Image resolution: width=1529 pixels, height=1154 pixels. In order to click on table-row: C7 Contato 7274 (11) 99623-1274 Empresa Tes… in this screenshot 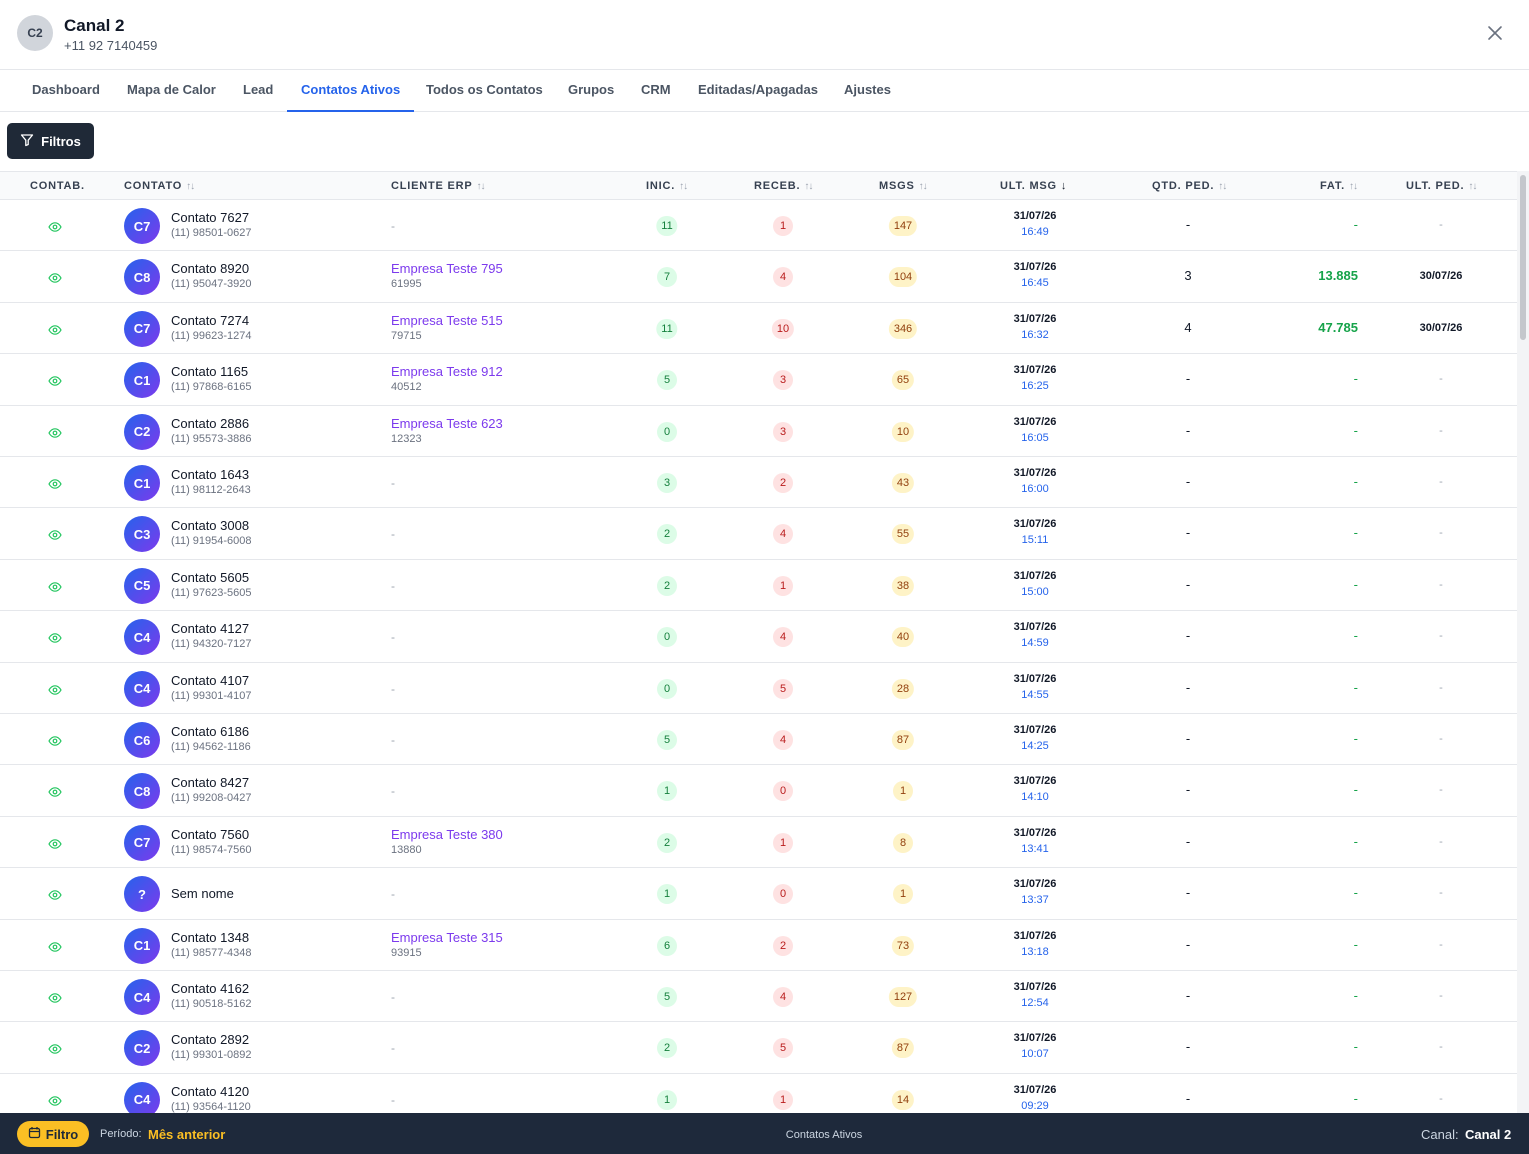, I will do `click(758, 329)`.